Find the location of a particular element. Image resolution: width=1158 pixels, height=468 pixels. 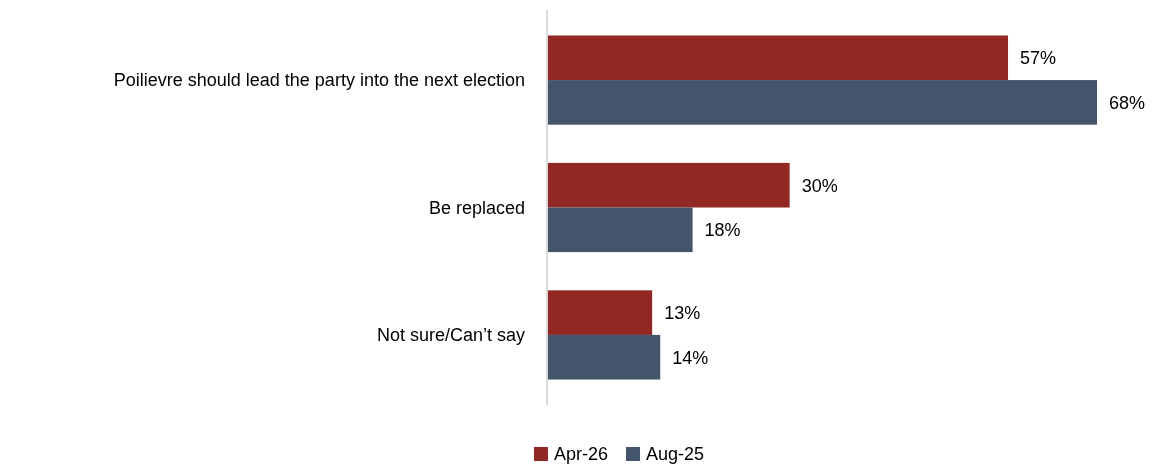

data-label: 18% is located at coordinates (722, 230).